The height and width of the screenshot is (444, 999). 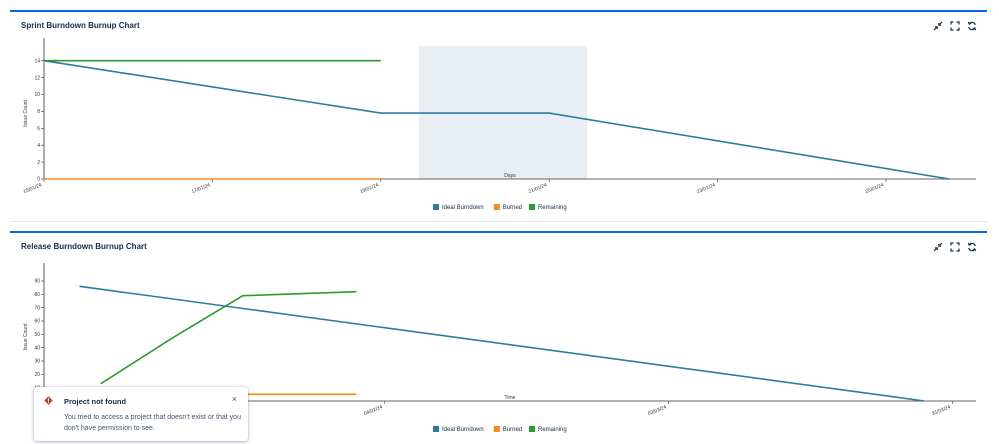 I want to click on sprint-y-tick-label: 14, so click(x=37, y=61).